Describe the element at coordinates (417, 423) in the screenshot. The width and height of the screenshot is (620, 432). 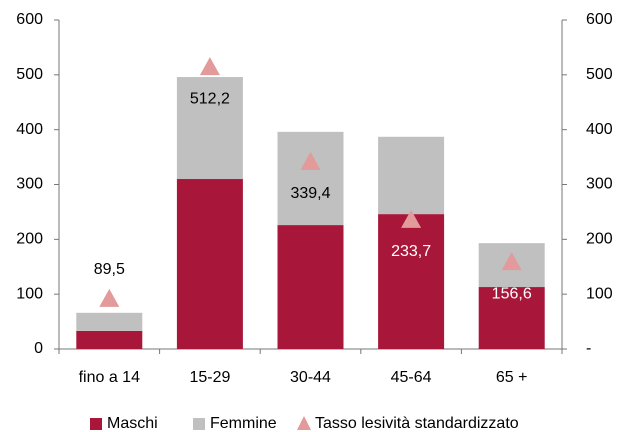
I see `legend-label: Tasso lesività standardizzato` at that location.